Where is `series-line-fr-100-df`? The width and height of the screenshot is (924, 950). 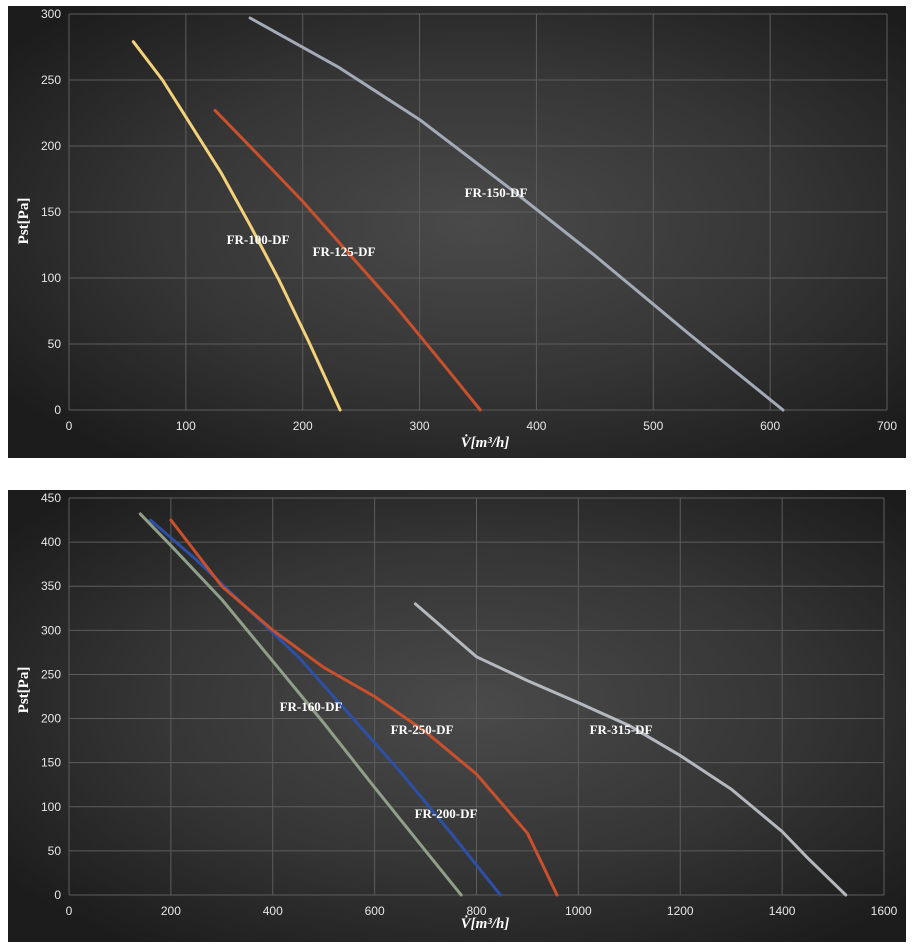
series-line-fr-100-df is located at coordinates (236, 226).